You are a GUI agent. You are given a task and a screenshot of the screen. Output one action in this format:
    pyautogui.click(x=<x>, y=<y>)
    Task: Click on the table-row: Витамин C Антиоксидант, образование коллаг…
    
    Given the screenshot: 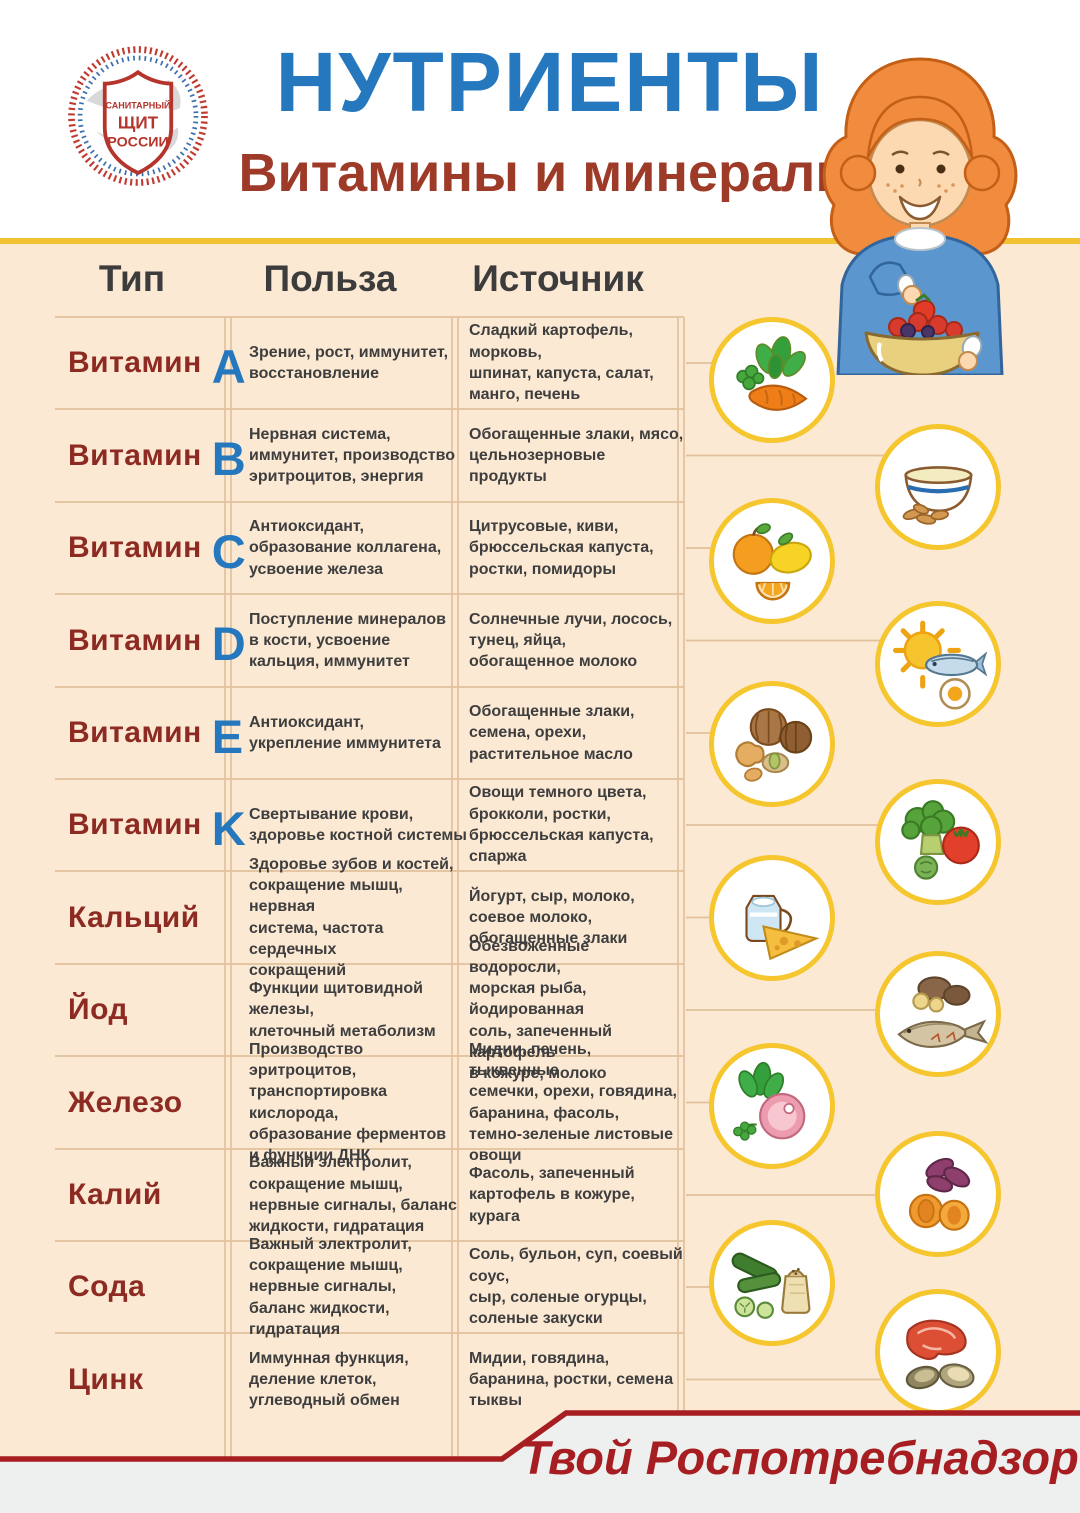 What is the action you would take?
    pyautogui.click(x=369, y=548)
    